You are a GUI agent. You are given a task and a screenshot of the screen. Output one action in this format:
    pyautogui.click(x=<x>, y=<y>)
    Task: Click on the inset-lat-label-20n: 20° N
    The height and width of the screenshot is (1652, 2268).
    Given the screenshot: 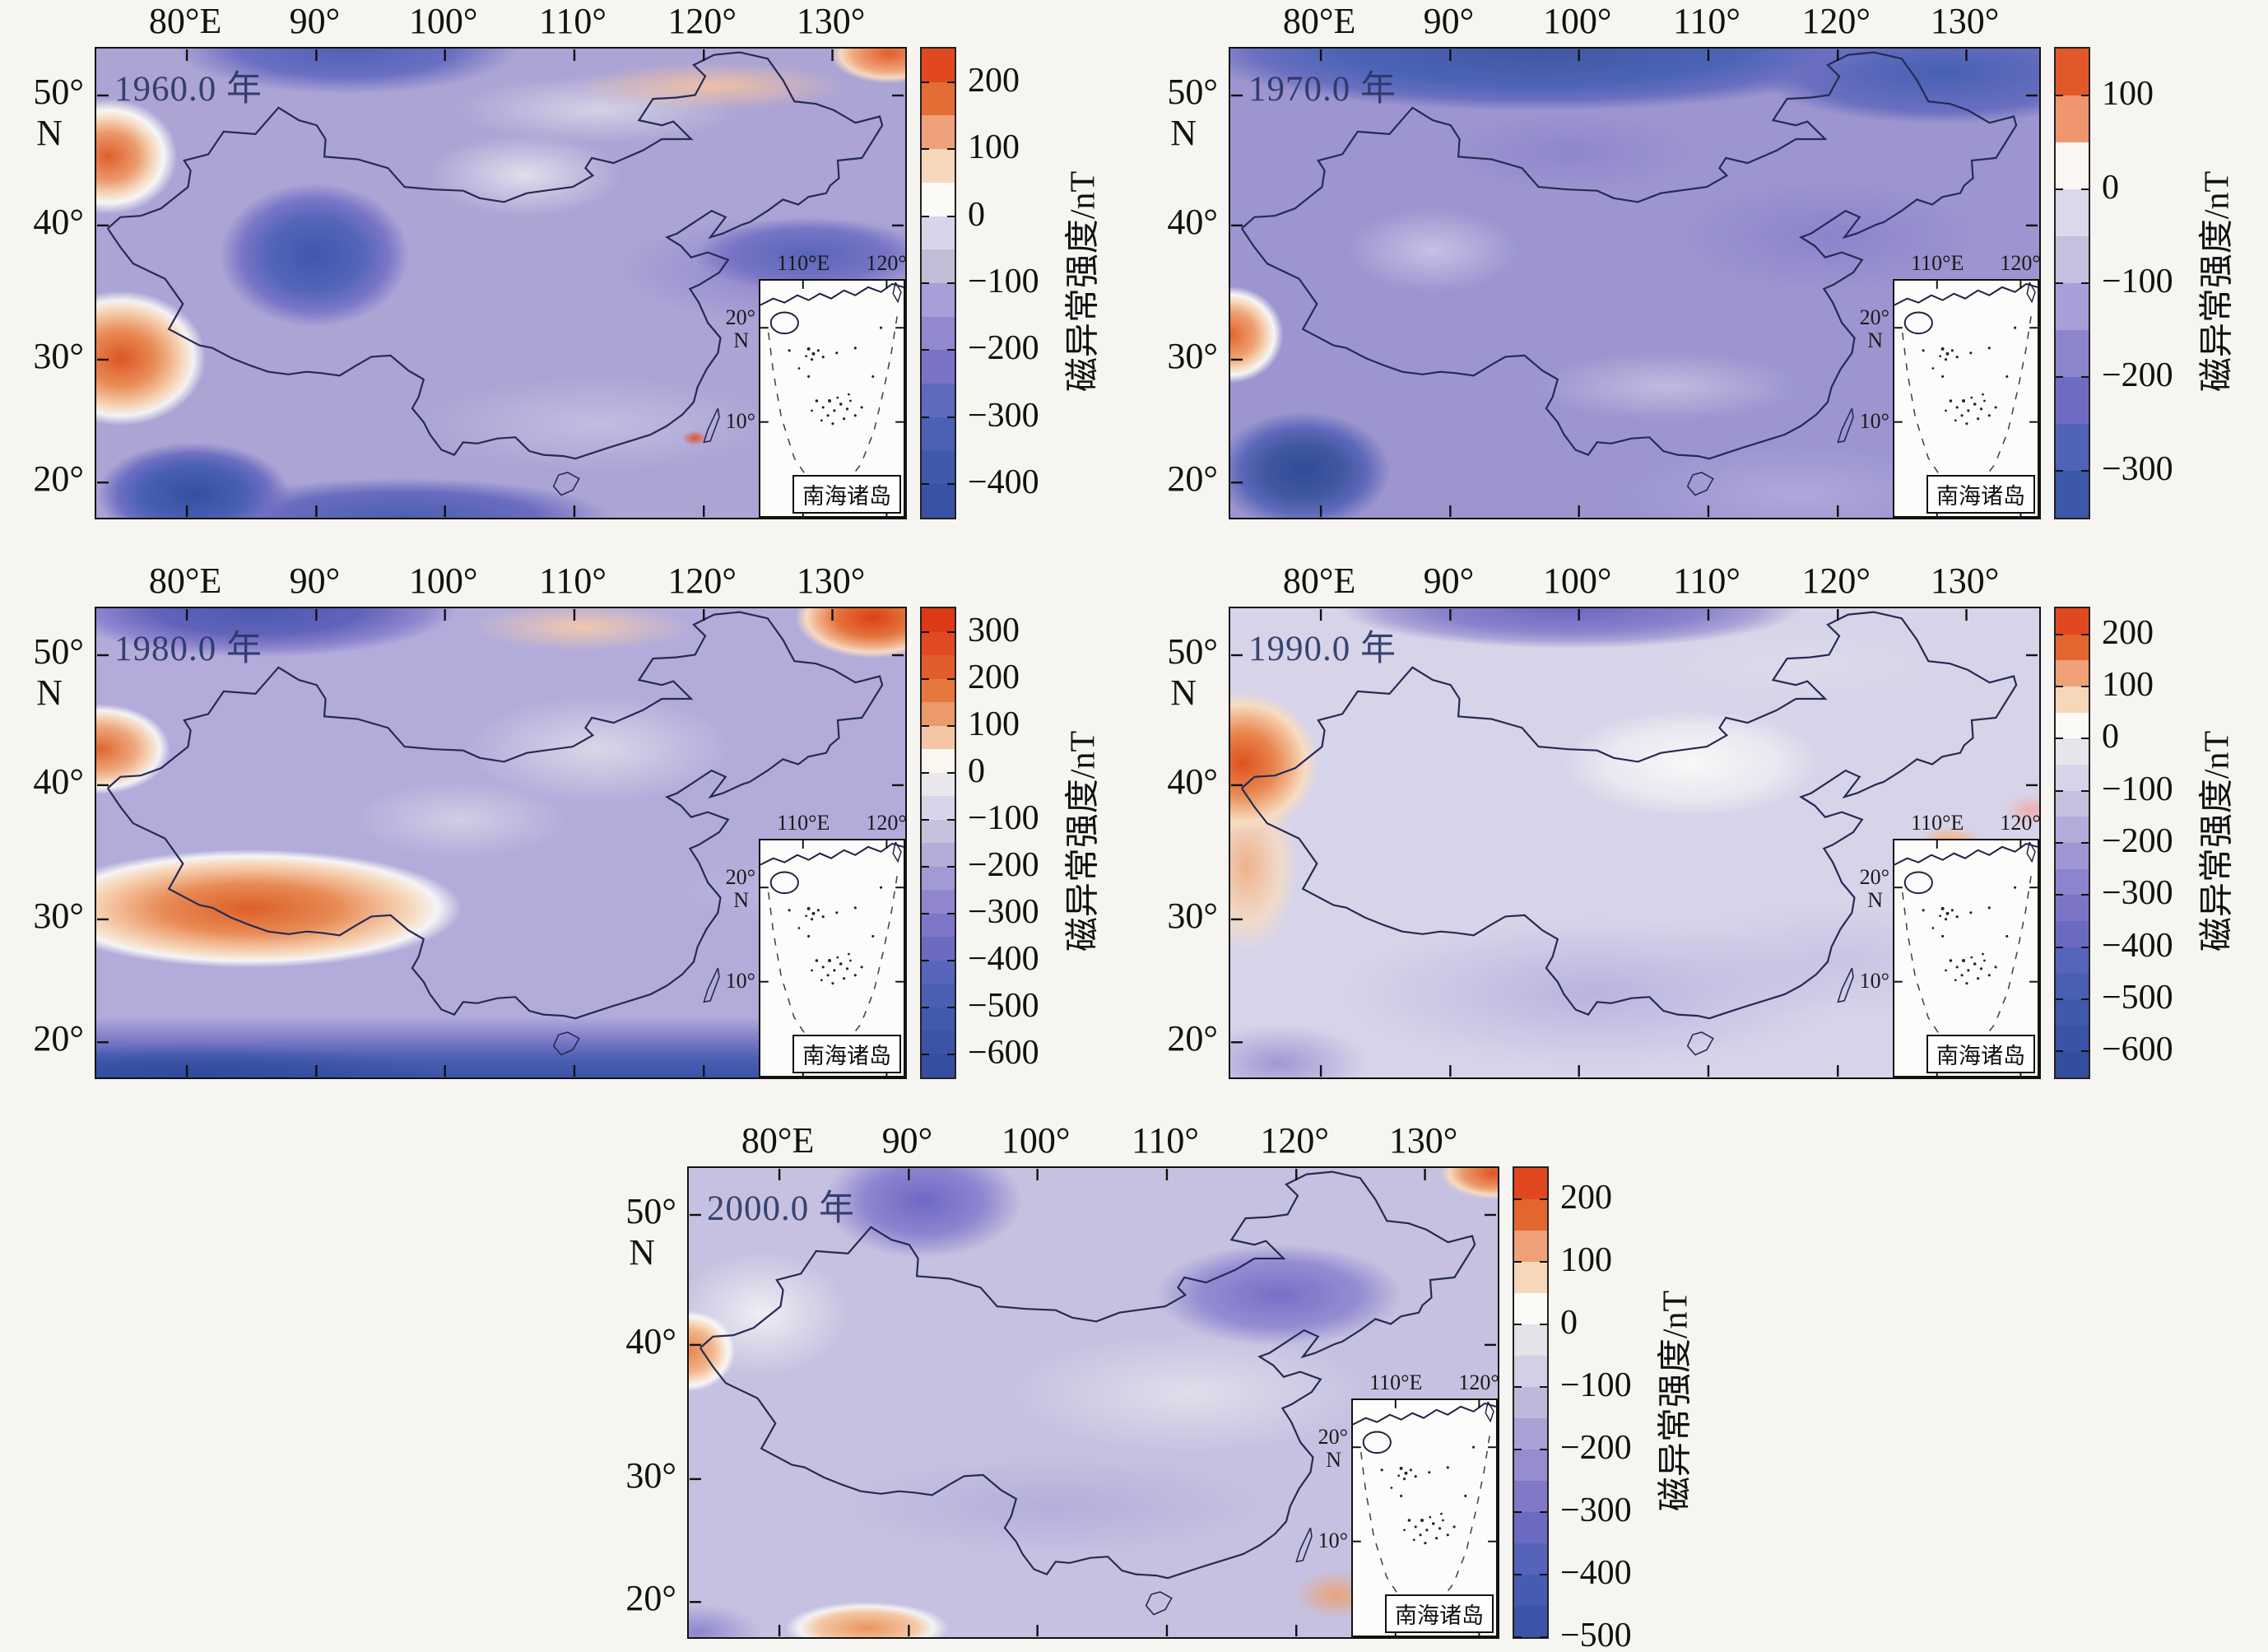 What is the action you would take?
    pyautogui.click(x=733, y=329)
    